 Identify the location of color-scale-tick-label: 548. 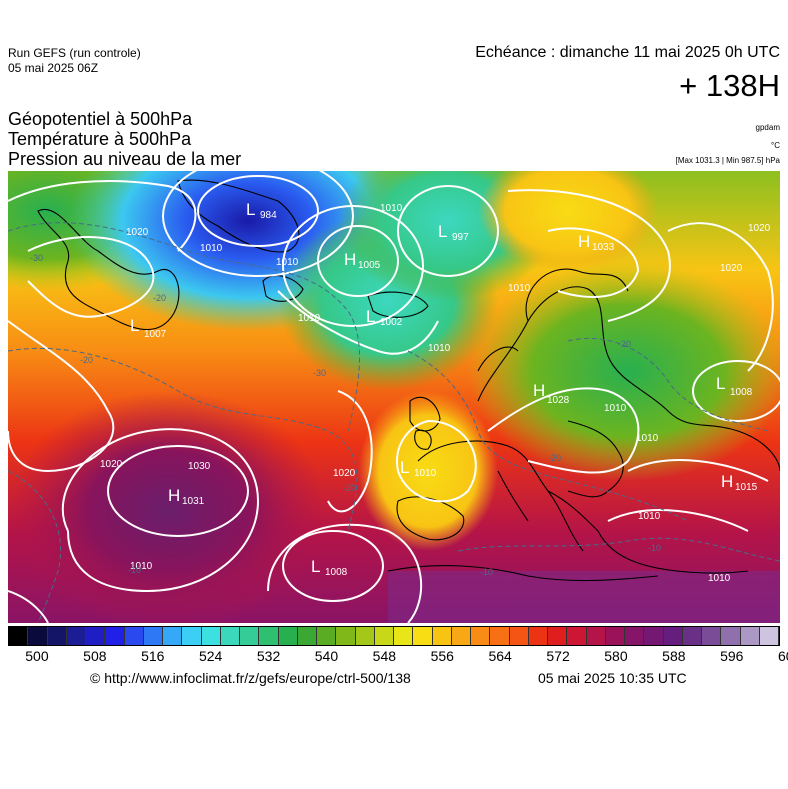
(384, 656).